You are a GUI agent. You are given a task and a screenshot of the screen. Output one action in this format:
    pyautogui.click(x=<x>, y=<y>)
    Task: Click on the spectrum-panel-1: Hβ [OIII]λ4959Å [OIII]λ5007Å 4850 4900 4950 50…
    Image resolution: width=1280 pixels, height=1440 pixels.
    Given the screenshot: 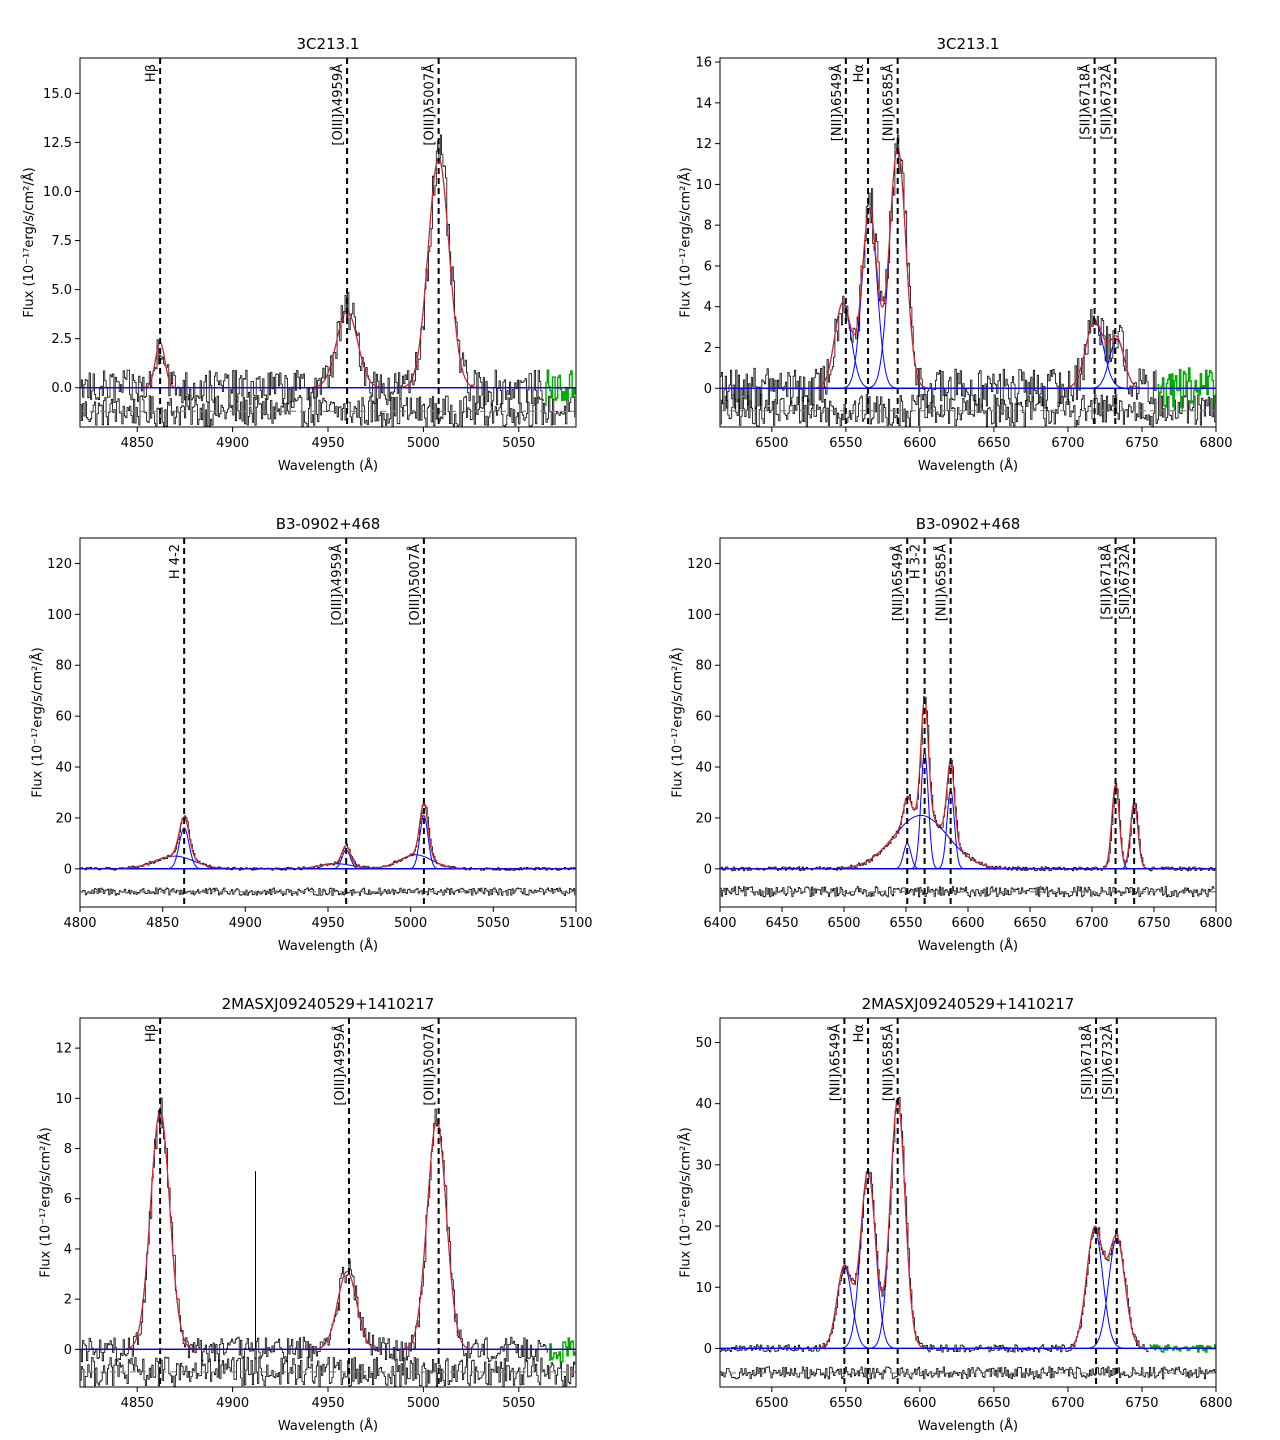 What is the action you would take?
    pyautogui.click(x=299, y=254)
    